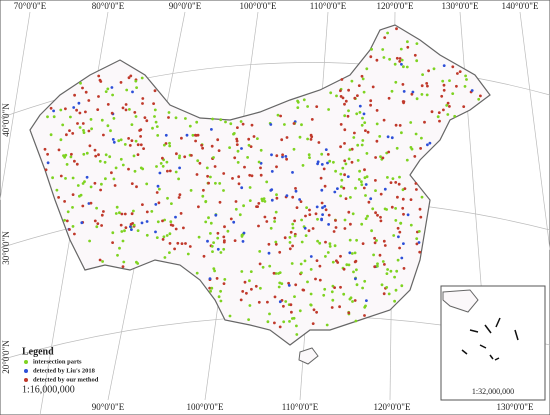 The image size is (550, 415). What do you see at coordinates (108, 6) in the screenshot?
I see `lon-label: 80°0'0"E` at bounding box center [108, 6].